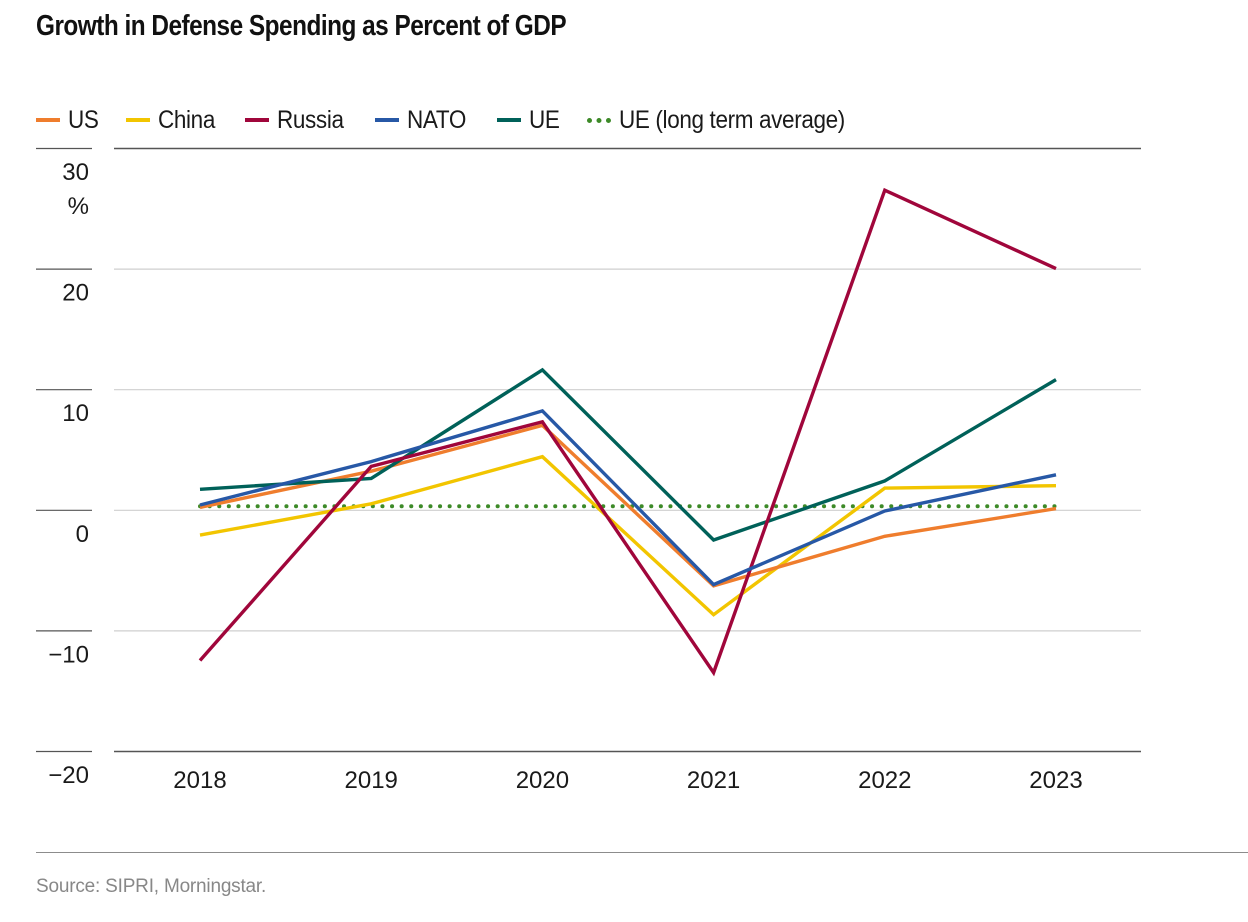 The height and width of the screenshot is (922, 1248). What do you see at coordinates (48, 120) in the screenshot?
I see `legend-swatch-us` at bounding box center [48, 120].